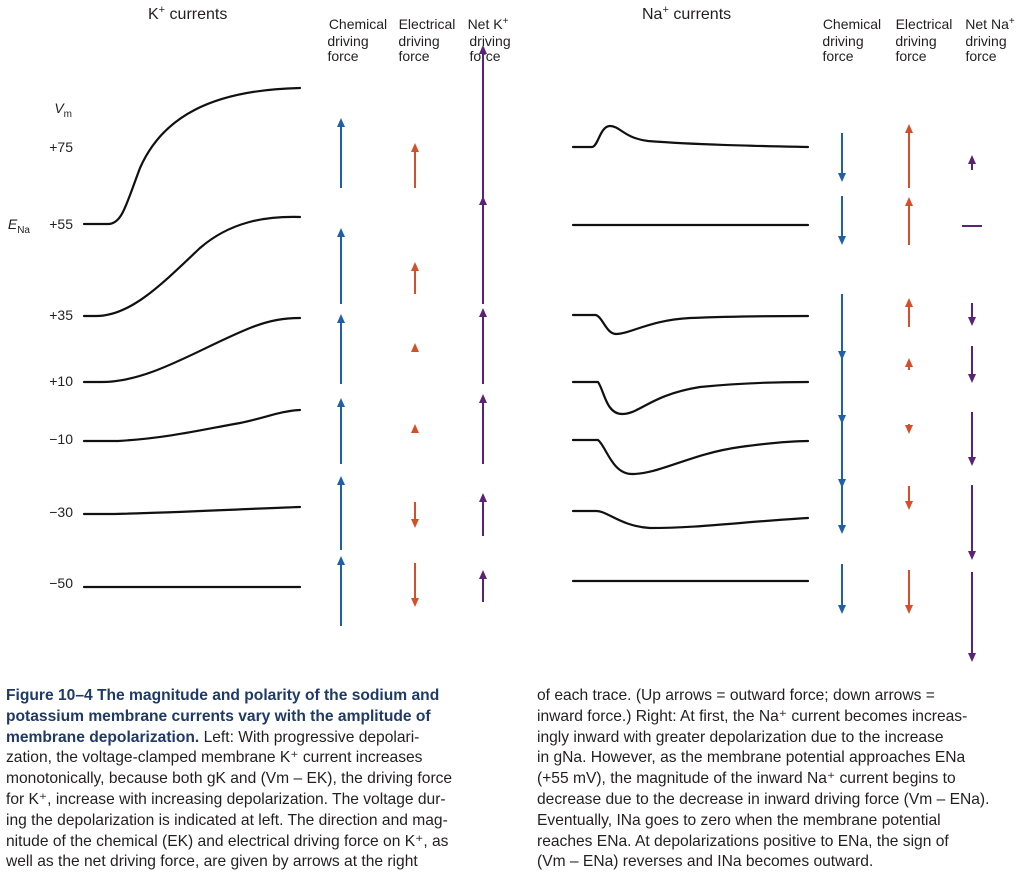  I want to click on na-net-header-3: force, so click(980, 56).